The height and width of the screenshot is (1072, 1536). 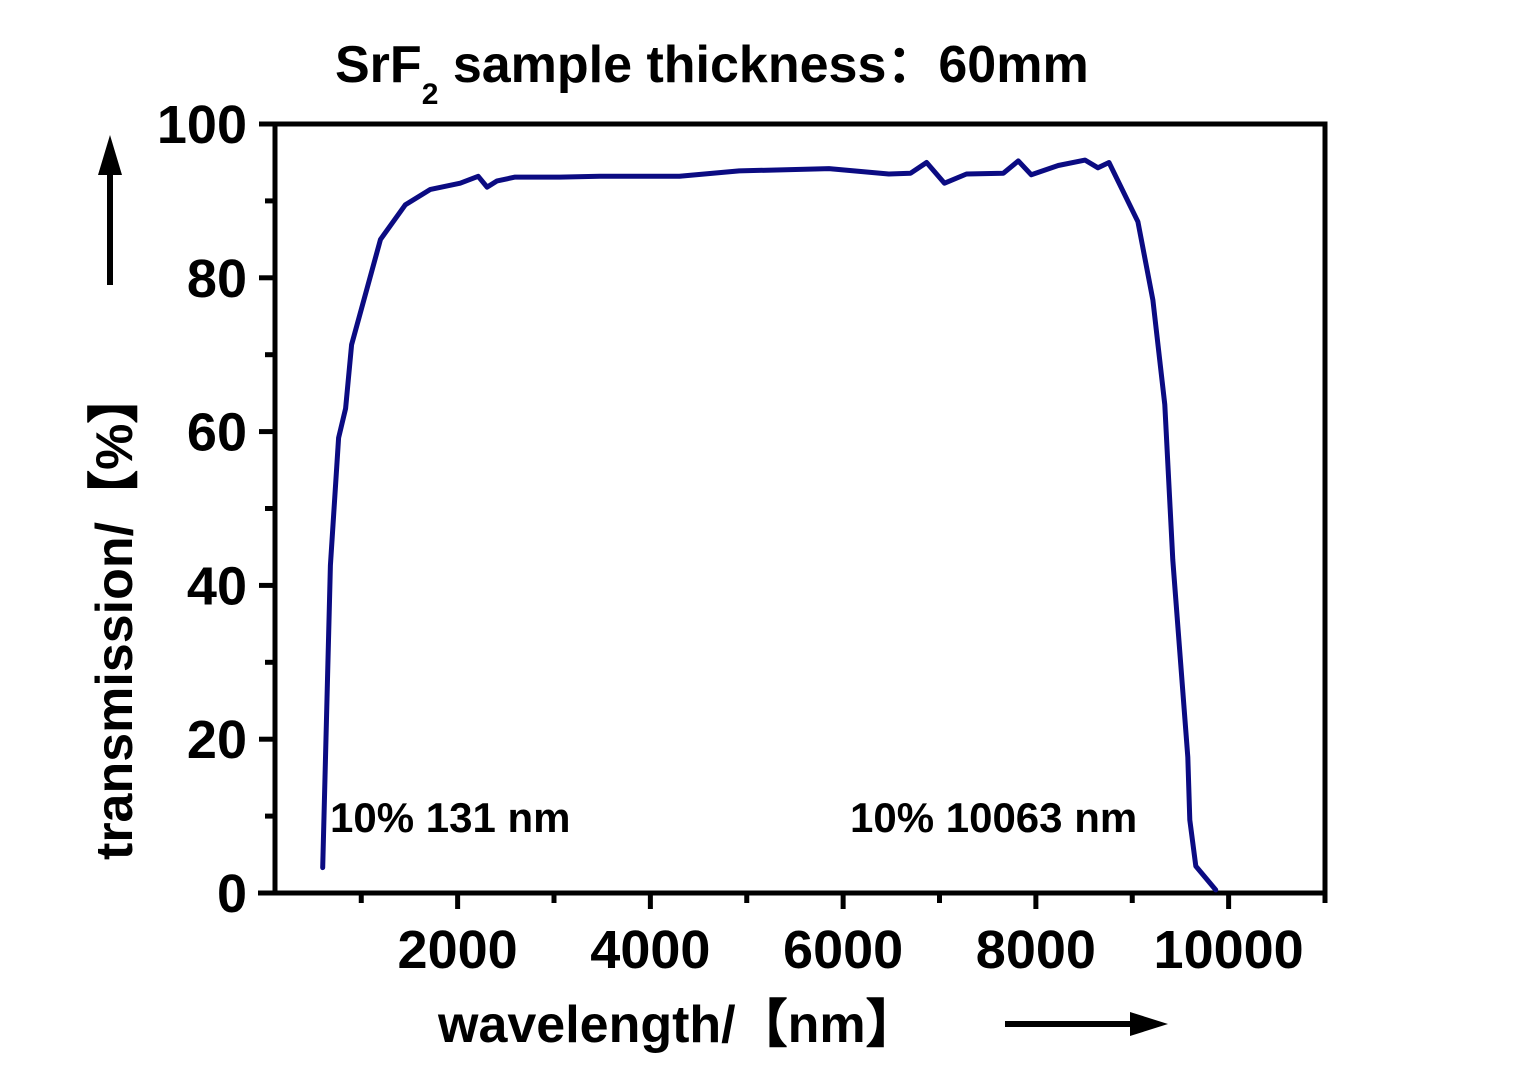 I want to click on x-tick-label: 6000, so click(x=843, y=950).